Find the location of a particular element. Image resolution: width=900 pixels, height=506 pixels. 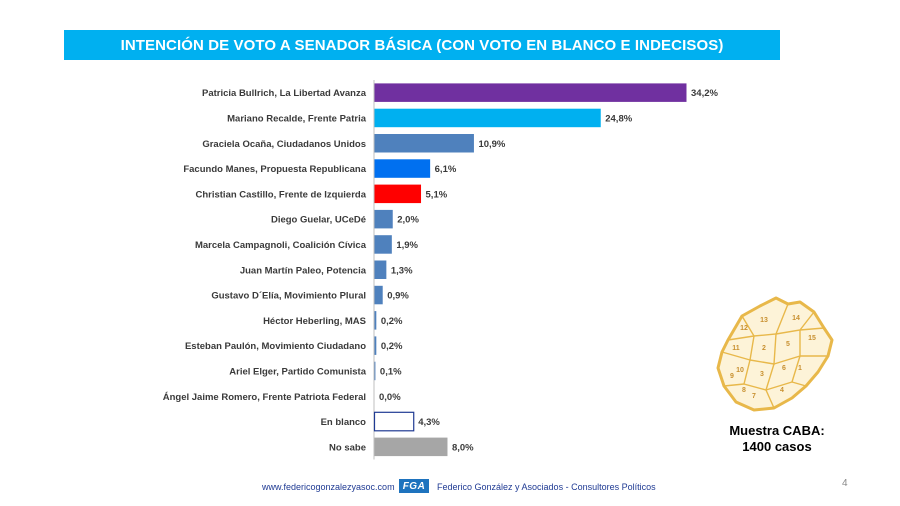

district-number: 8 is located at coordinates (744, 390).